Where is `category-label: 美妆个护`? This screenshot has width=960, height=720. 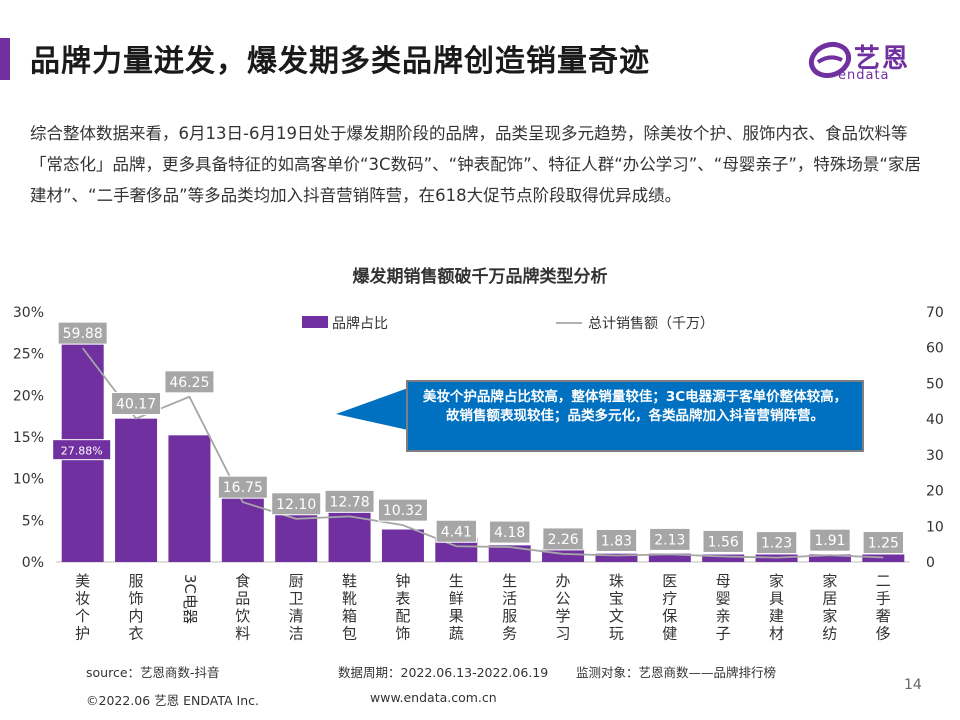 category-label: 美妆个护 is located at coordinates (82, 607).